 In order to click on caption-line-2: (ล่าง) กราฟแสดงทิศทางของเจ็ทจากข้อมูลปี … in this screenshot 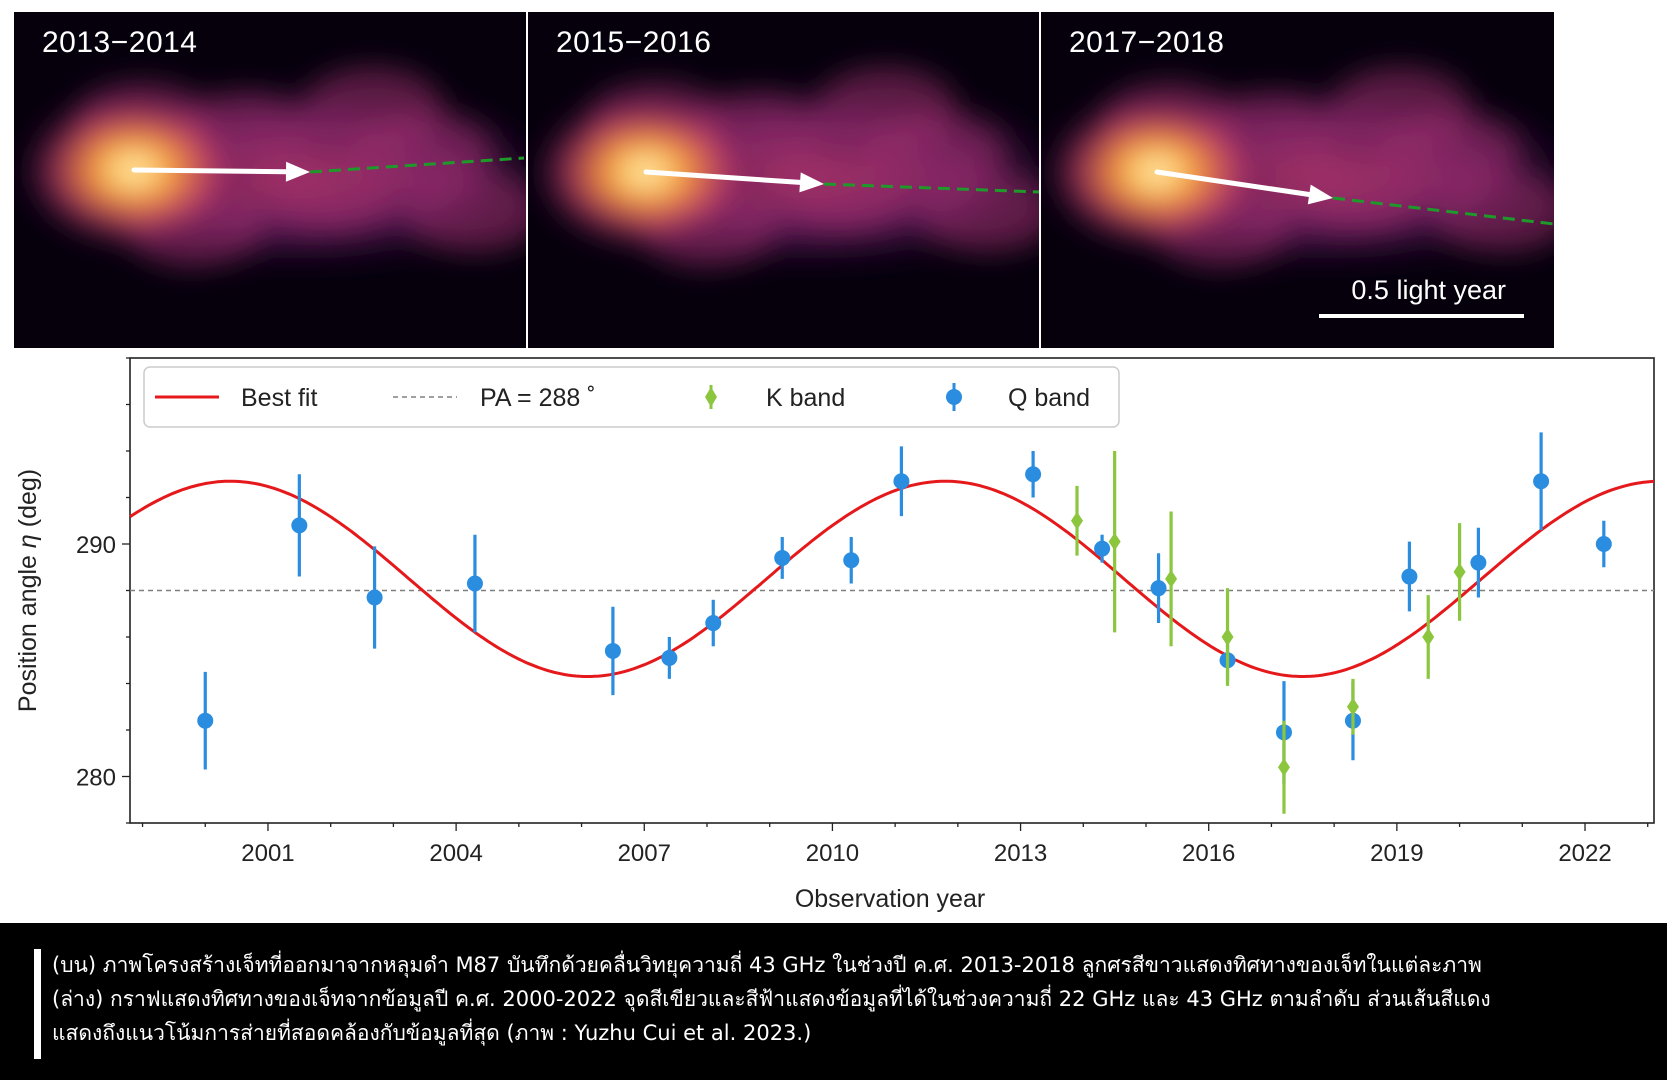, I will do `click(771, 999)`.